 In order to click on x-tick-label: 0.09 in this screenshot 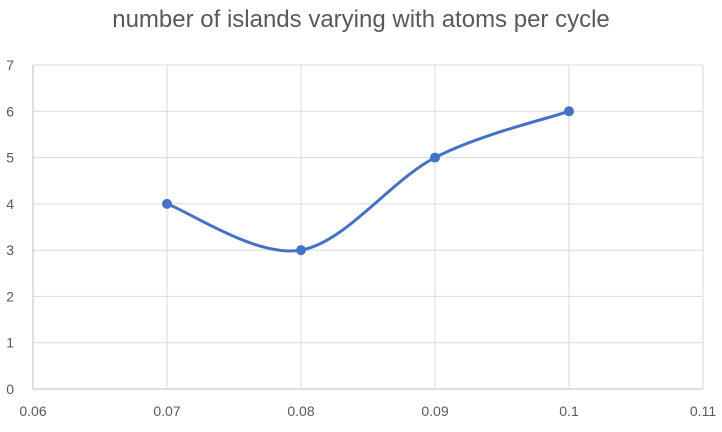, I will do `click(434, 411)`.